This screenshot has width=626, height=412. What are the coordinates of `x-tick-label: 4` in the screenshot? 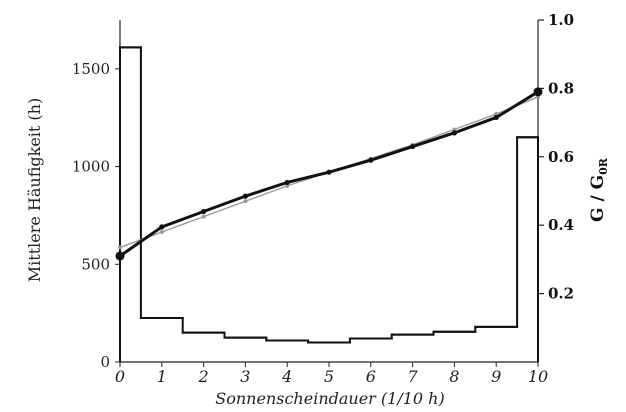 It's located at (286, 376).